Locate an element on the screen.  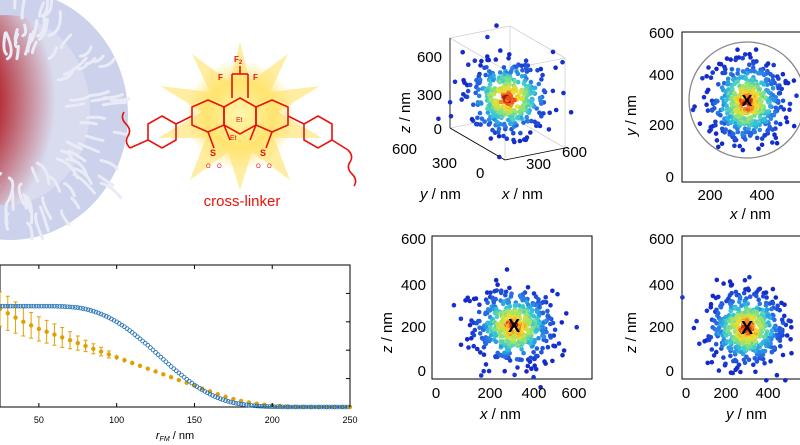
microgel-rendering is located at coordinates (65, 120).